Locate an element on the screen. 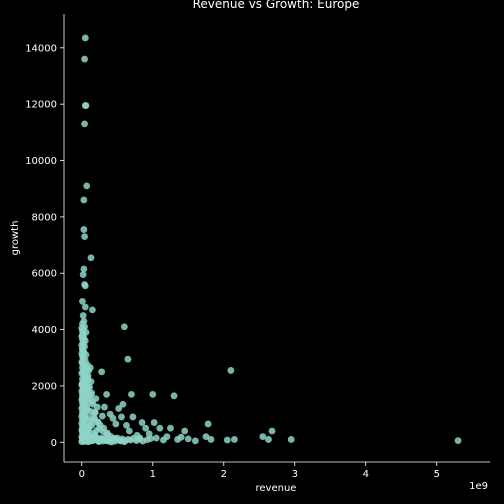 The height and width of the screenshot is (504, 504). chart-title: Revenue vs Growth: Europe is located at coordinates (276, 5).